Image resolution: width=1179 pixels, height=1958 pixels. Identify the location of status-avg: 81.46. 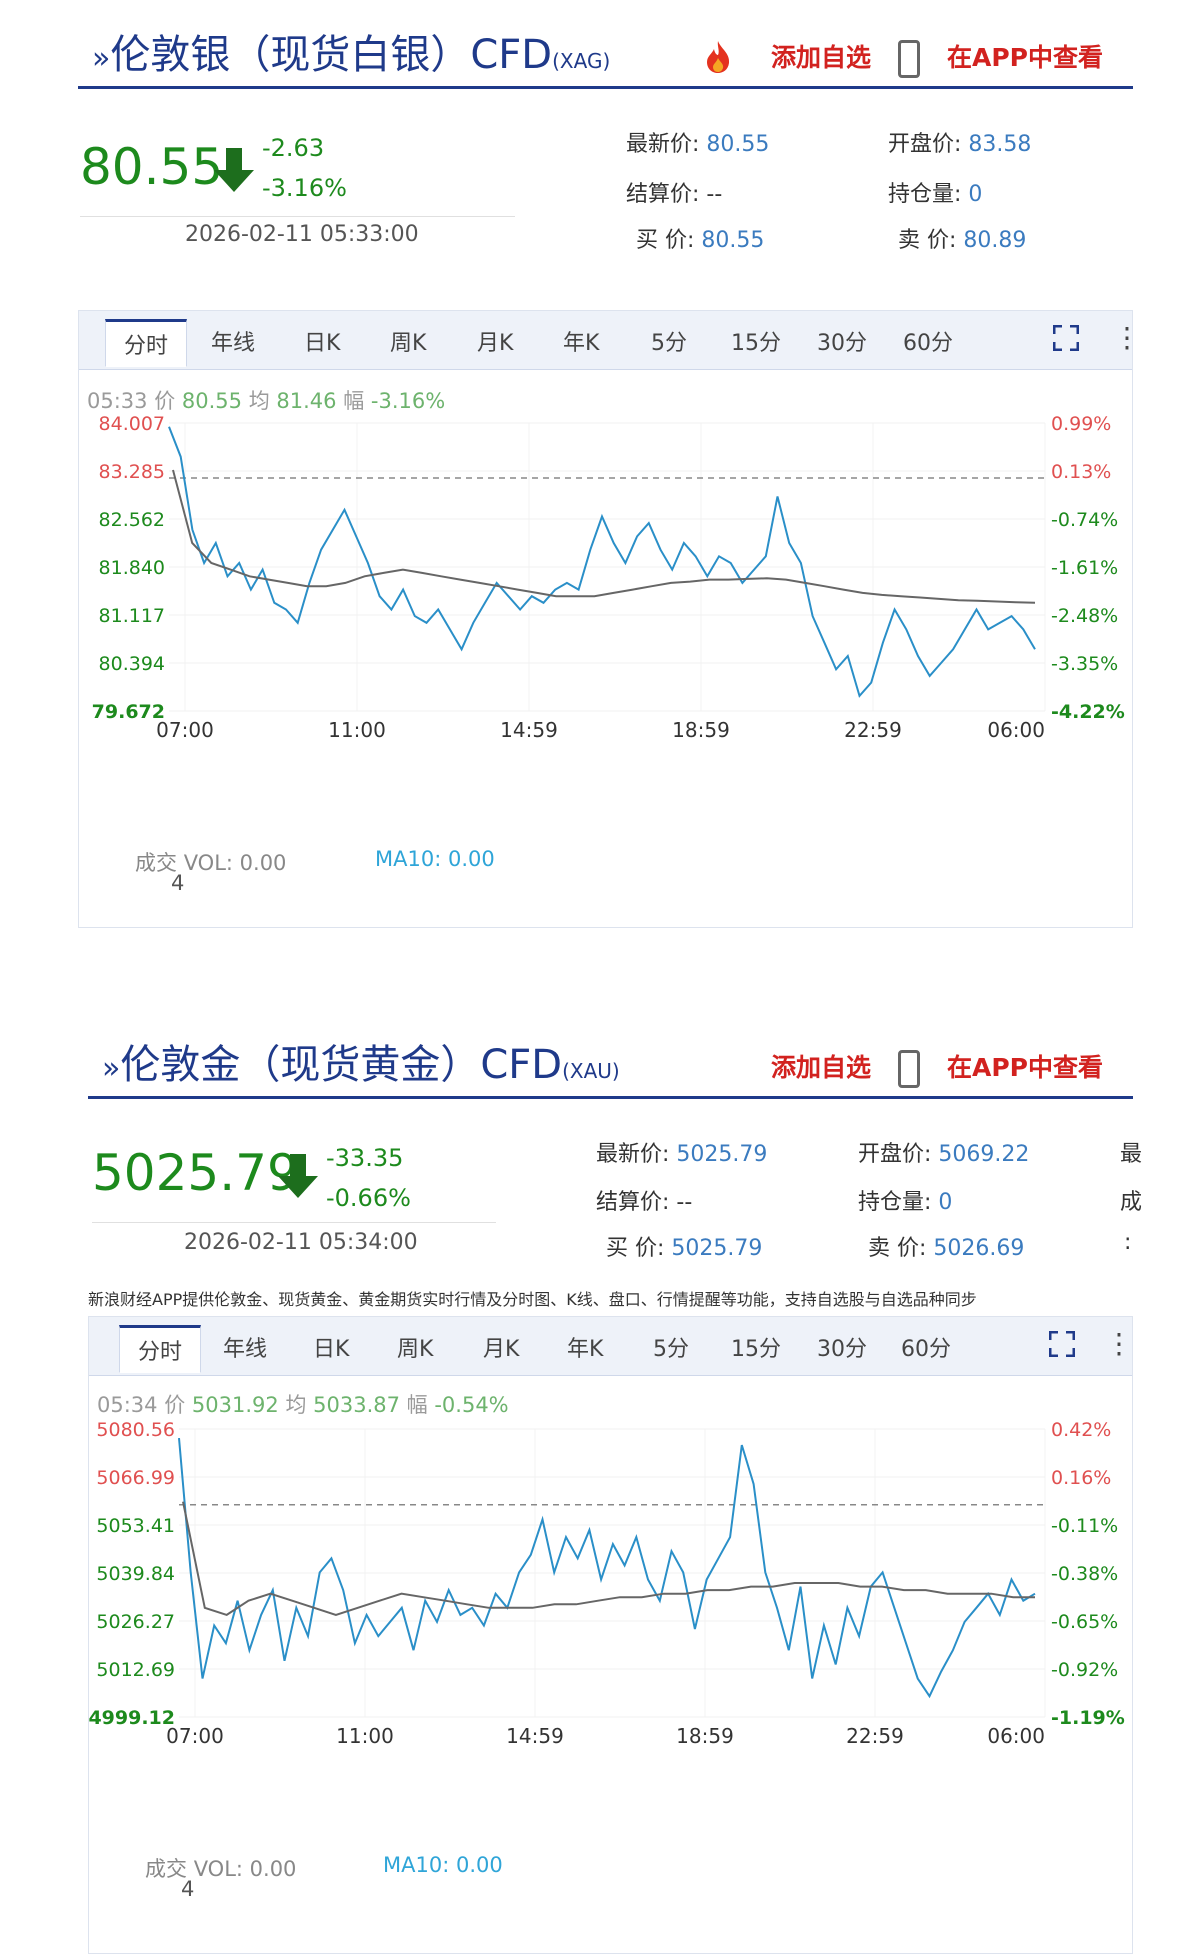
(306, 401).